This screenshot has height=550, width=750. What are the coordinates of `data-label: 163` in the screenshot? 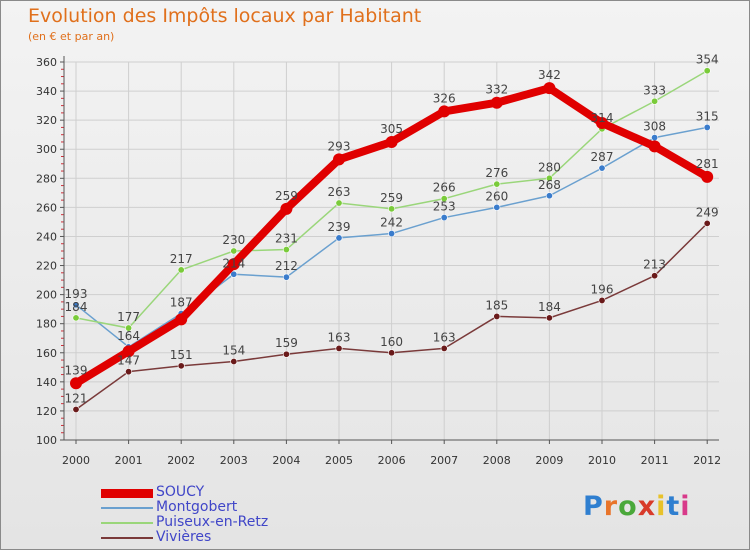 It's located at (339, 337).